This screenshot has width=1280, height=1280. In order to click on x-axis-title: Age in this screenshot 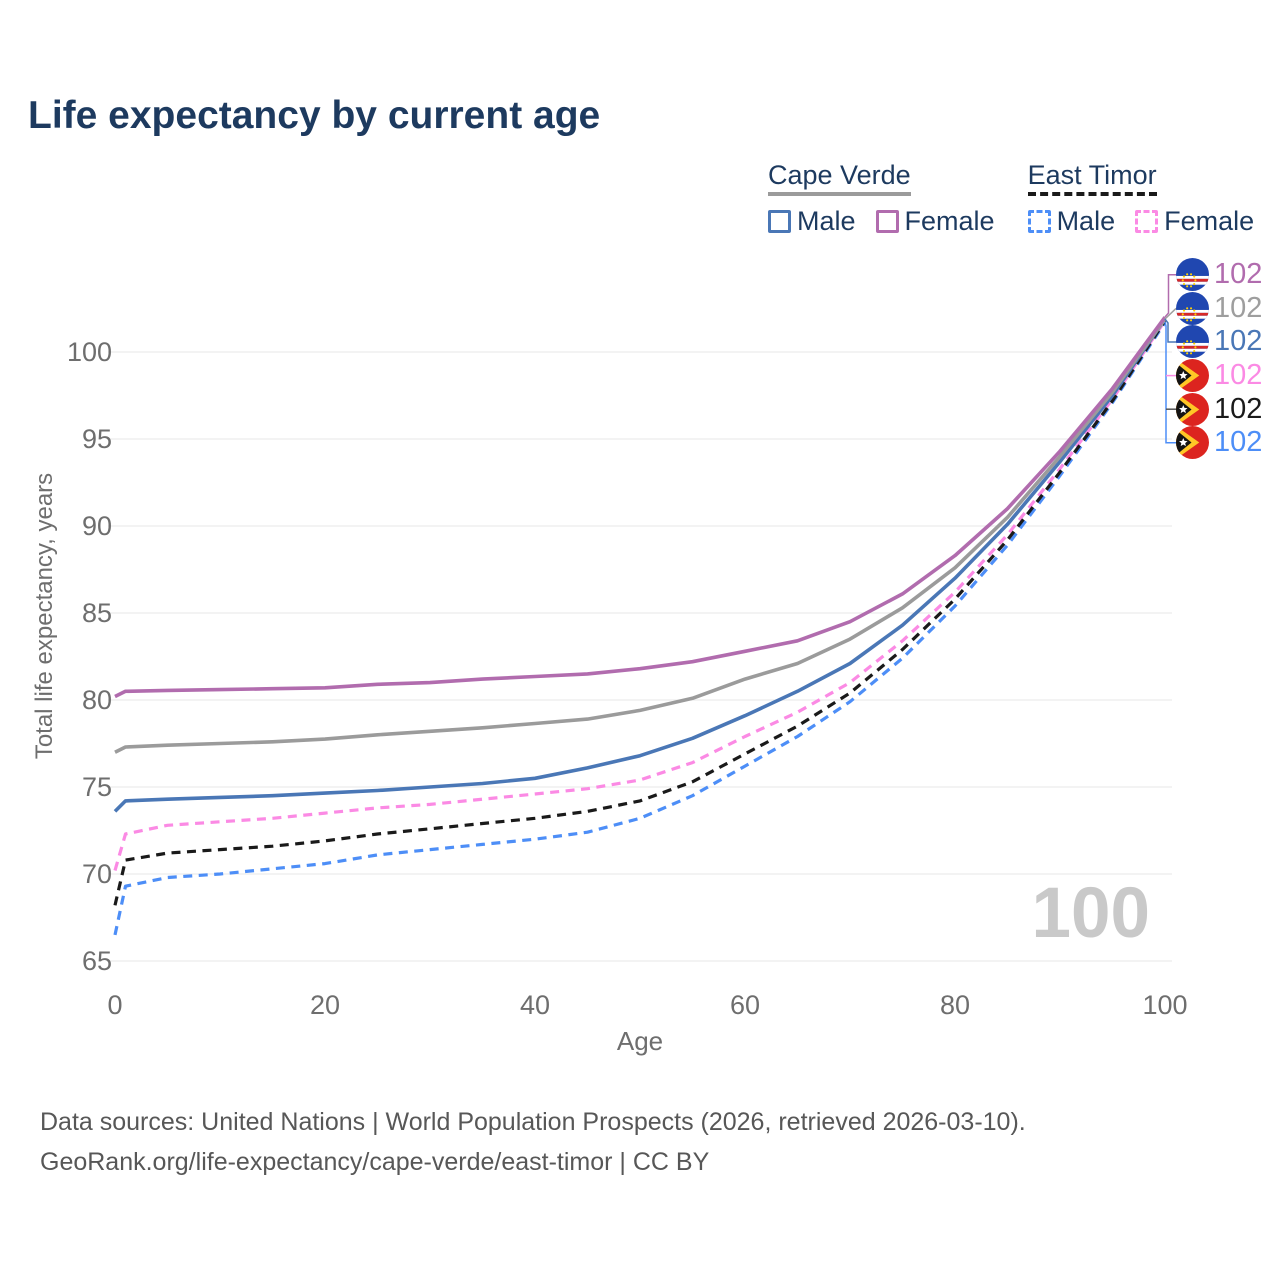, I will do `click(640, 1041)`.